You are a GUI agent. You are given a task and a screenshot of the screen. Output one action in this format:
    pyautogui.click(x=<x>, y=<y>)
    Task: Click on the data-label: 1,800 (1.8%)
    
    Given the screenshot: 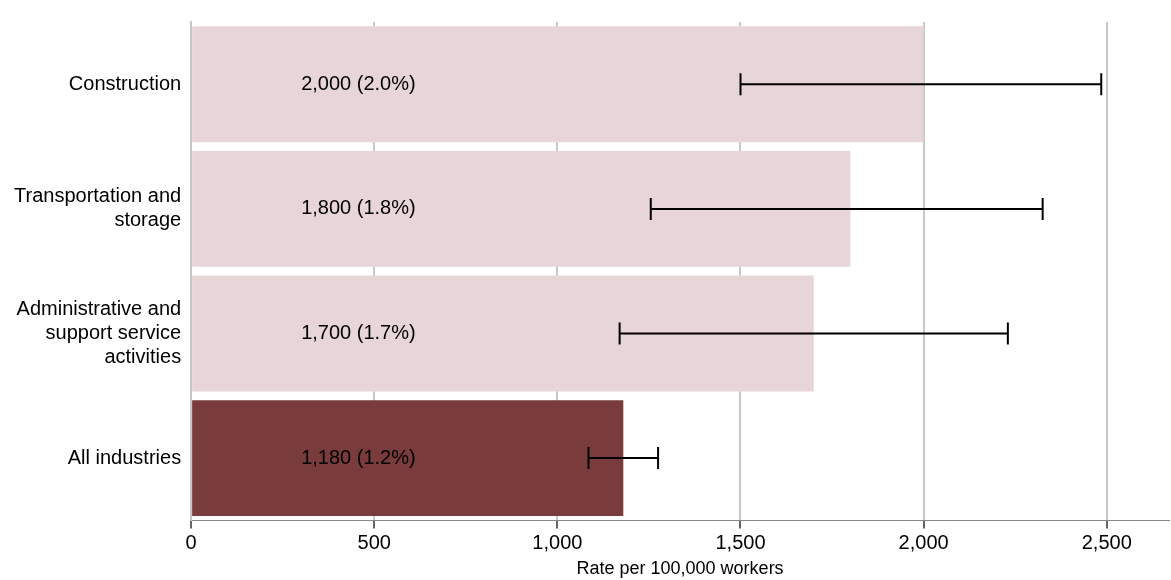 What is the action you would take?
    pyautogui.click(x=358, y=207)
    